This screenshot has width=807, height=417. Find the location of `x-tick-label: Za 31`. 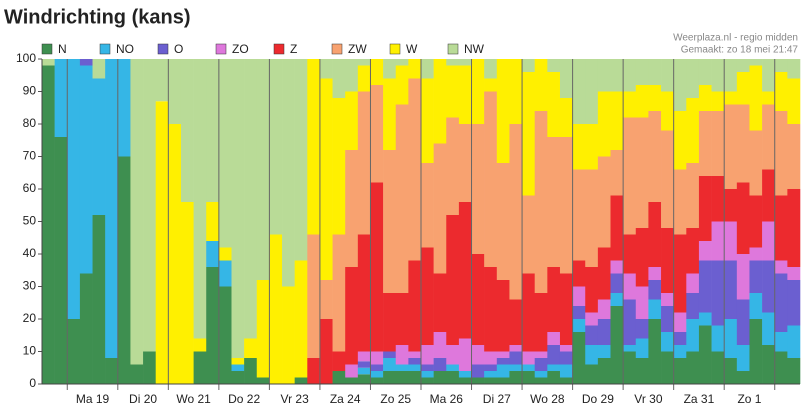

x-tick-label: Za 31 is located at coordinates (699, 399).